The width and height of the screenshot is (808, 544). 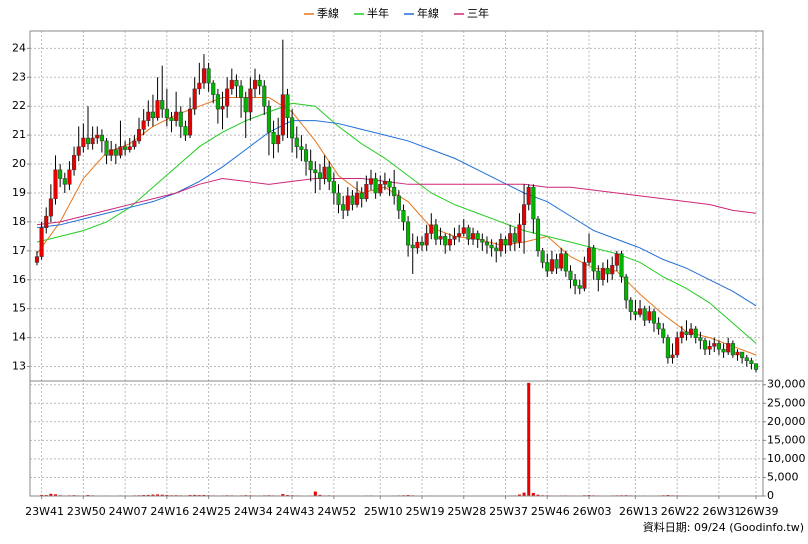 I want to click on x-tick-label: 24W34, so click(x=253, y=511).